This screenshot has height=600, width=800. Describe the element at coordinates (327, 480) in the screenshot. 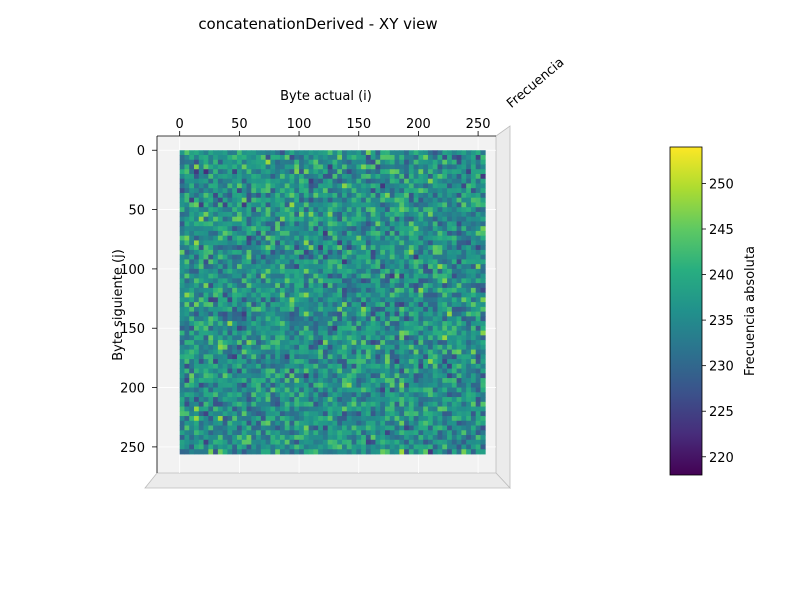

I see `bottom-side-pane` at that location.